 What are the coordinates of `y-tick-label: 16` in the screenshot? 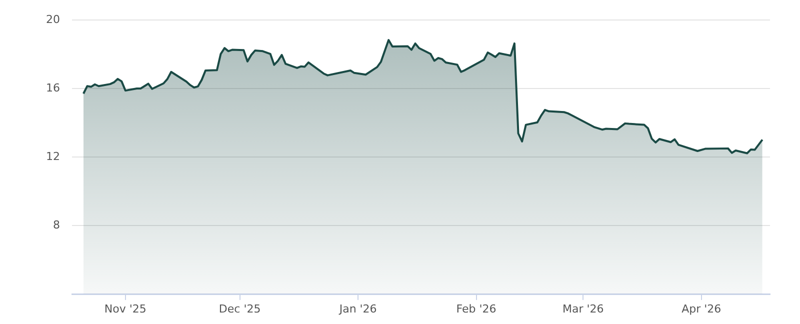 It's located at (53, 87).